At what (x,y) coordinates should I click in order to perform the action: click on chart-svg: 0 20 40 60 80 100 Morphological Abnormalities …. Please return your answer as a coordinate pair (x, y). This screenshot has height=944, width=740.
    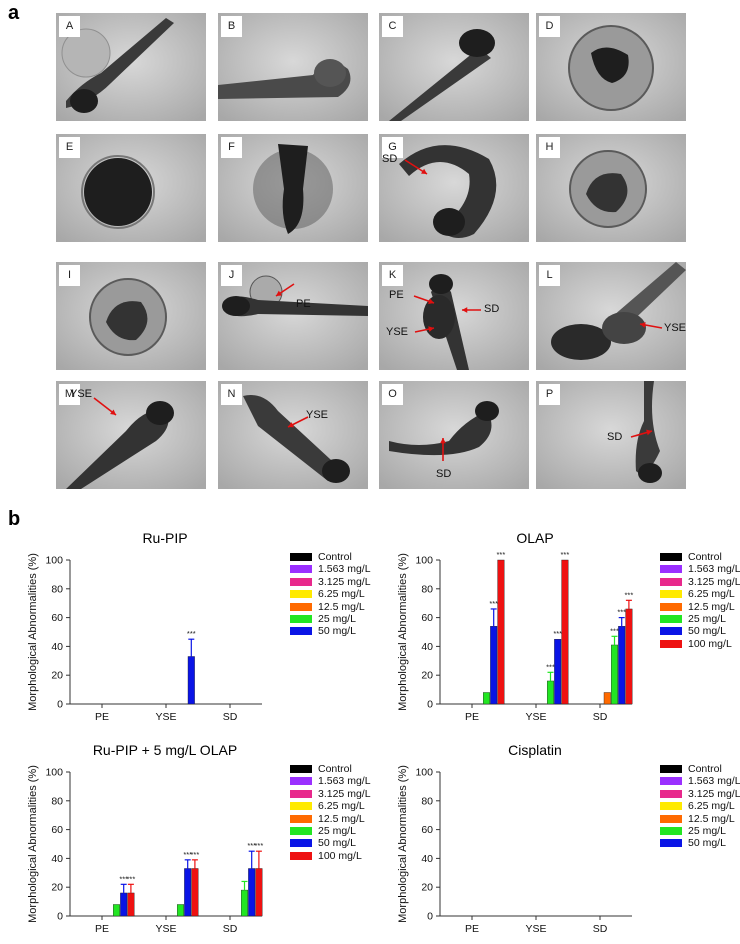
    Looking at the image, I should click on (145, 850).